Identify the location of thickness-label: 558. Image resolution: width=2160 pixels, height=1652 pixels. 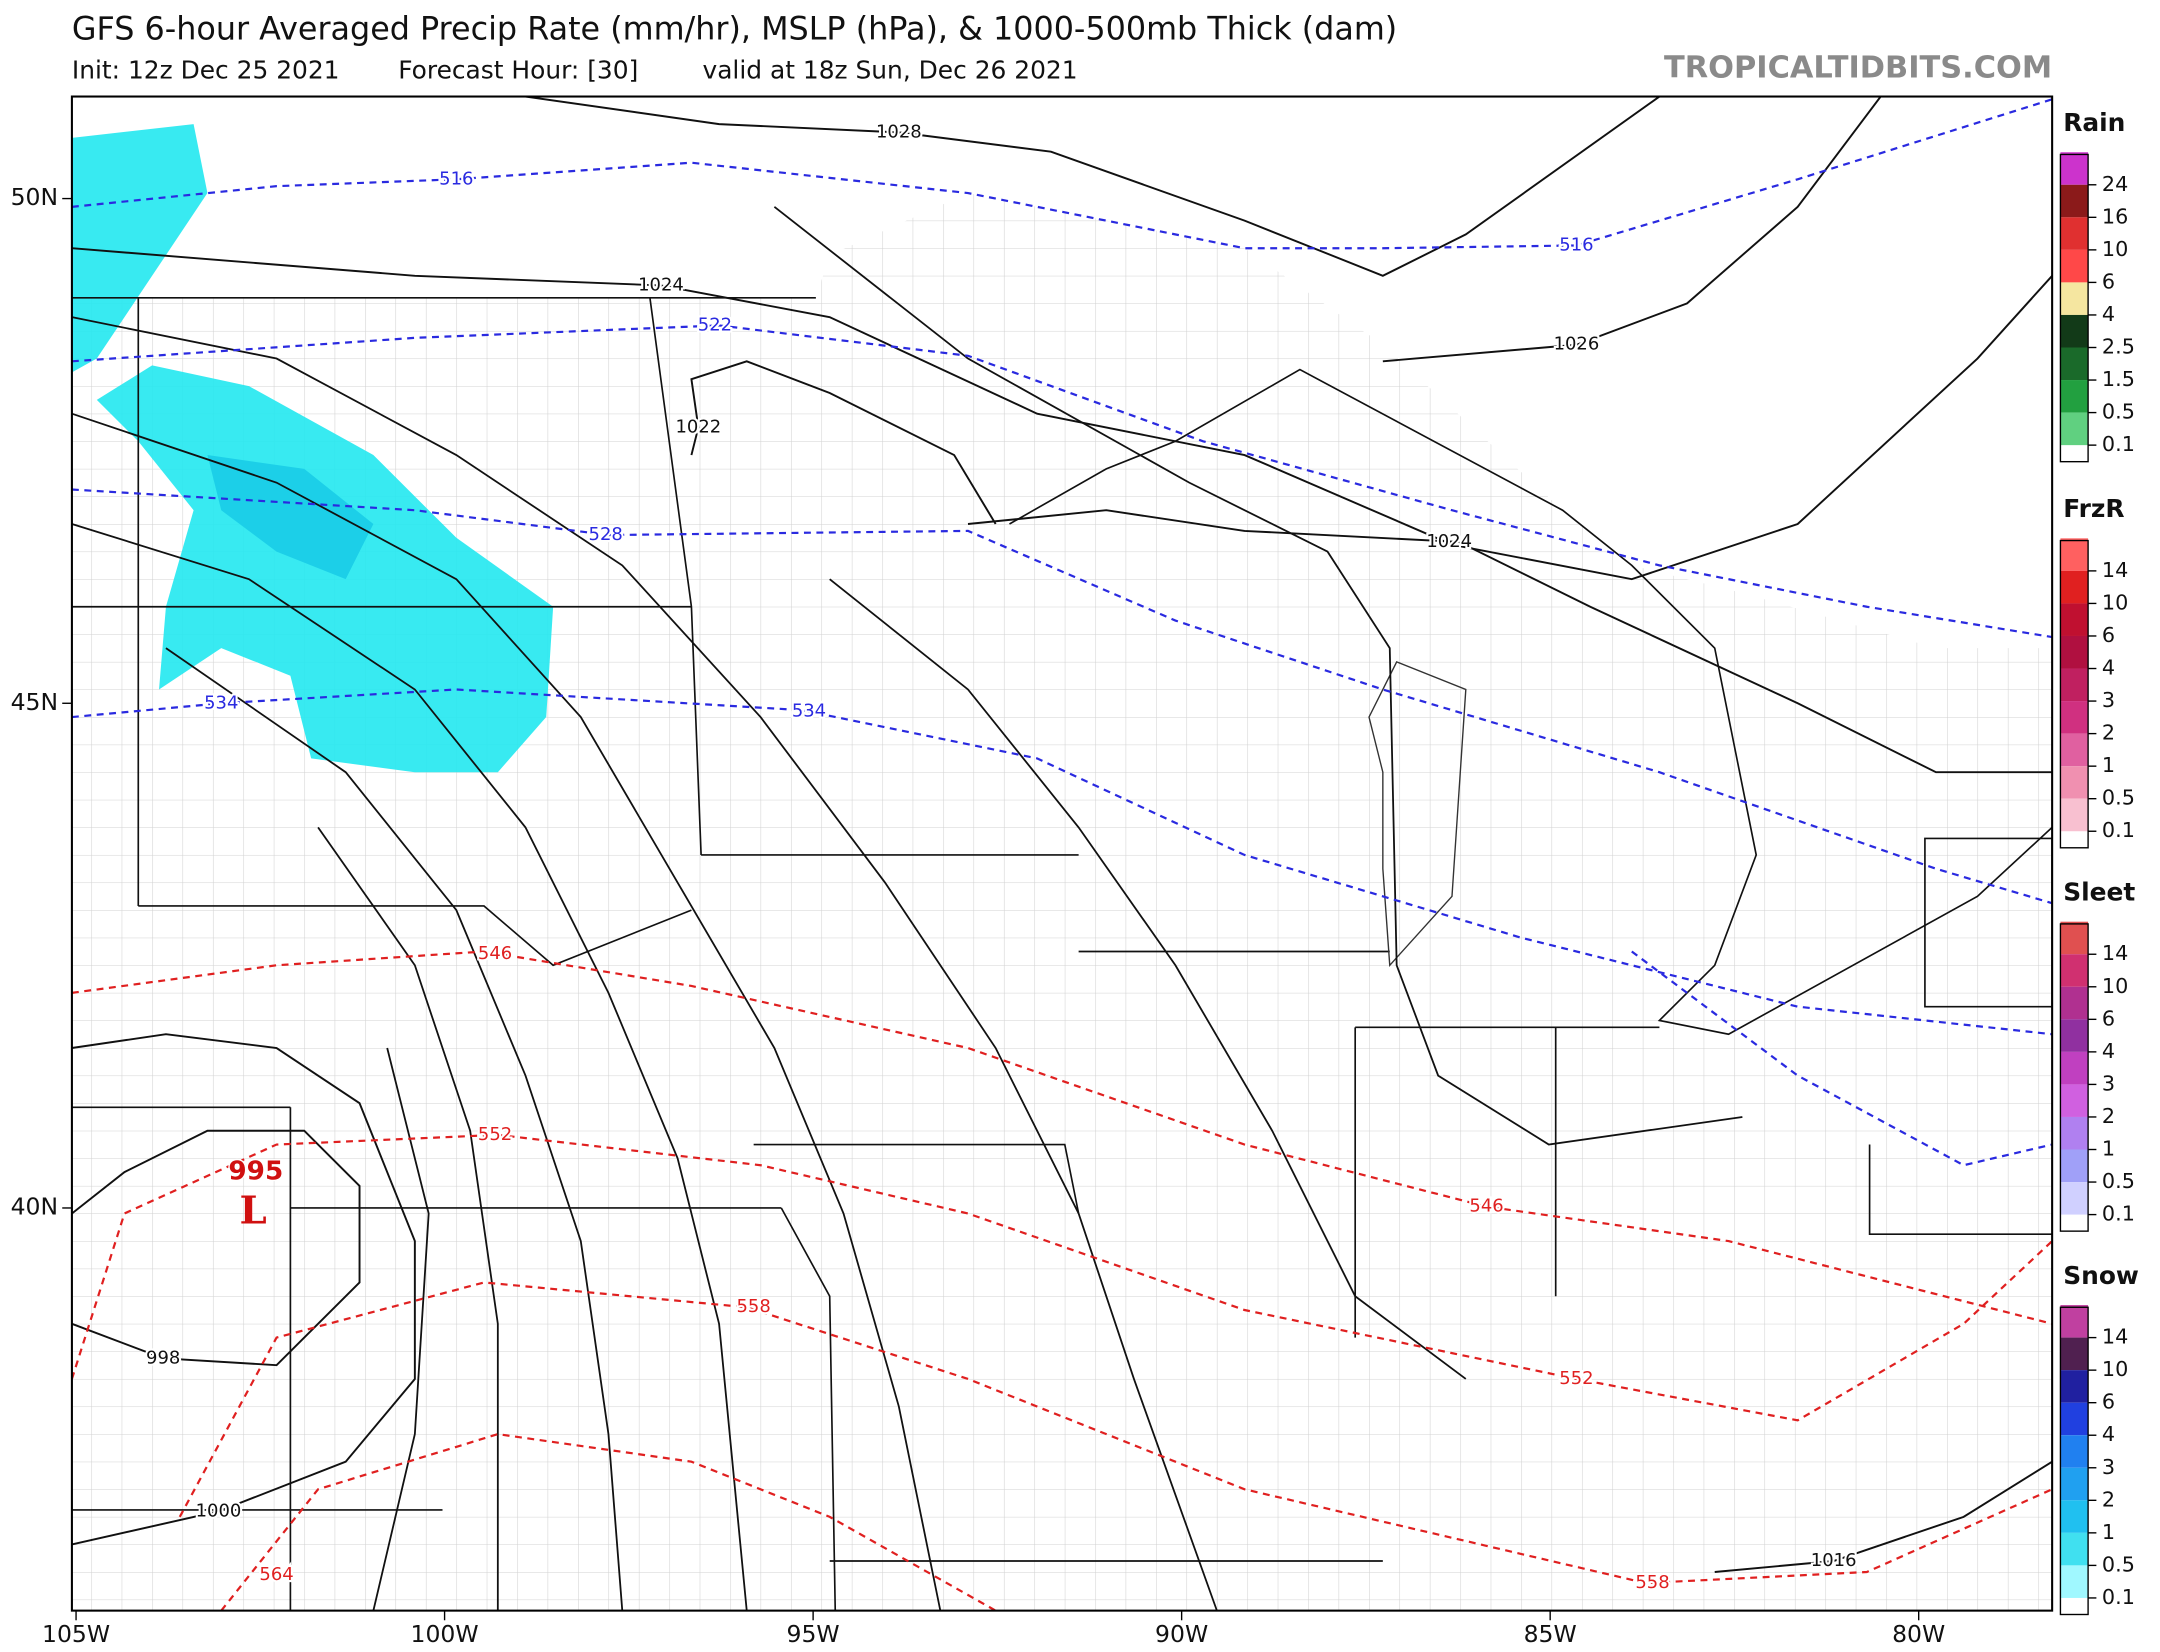
(754, 1306).